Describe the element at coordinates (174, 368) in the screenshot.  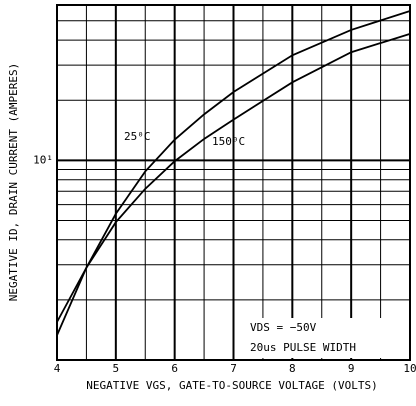
I see `x-tick-label: 6` at that location.